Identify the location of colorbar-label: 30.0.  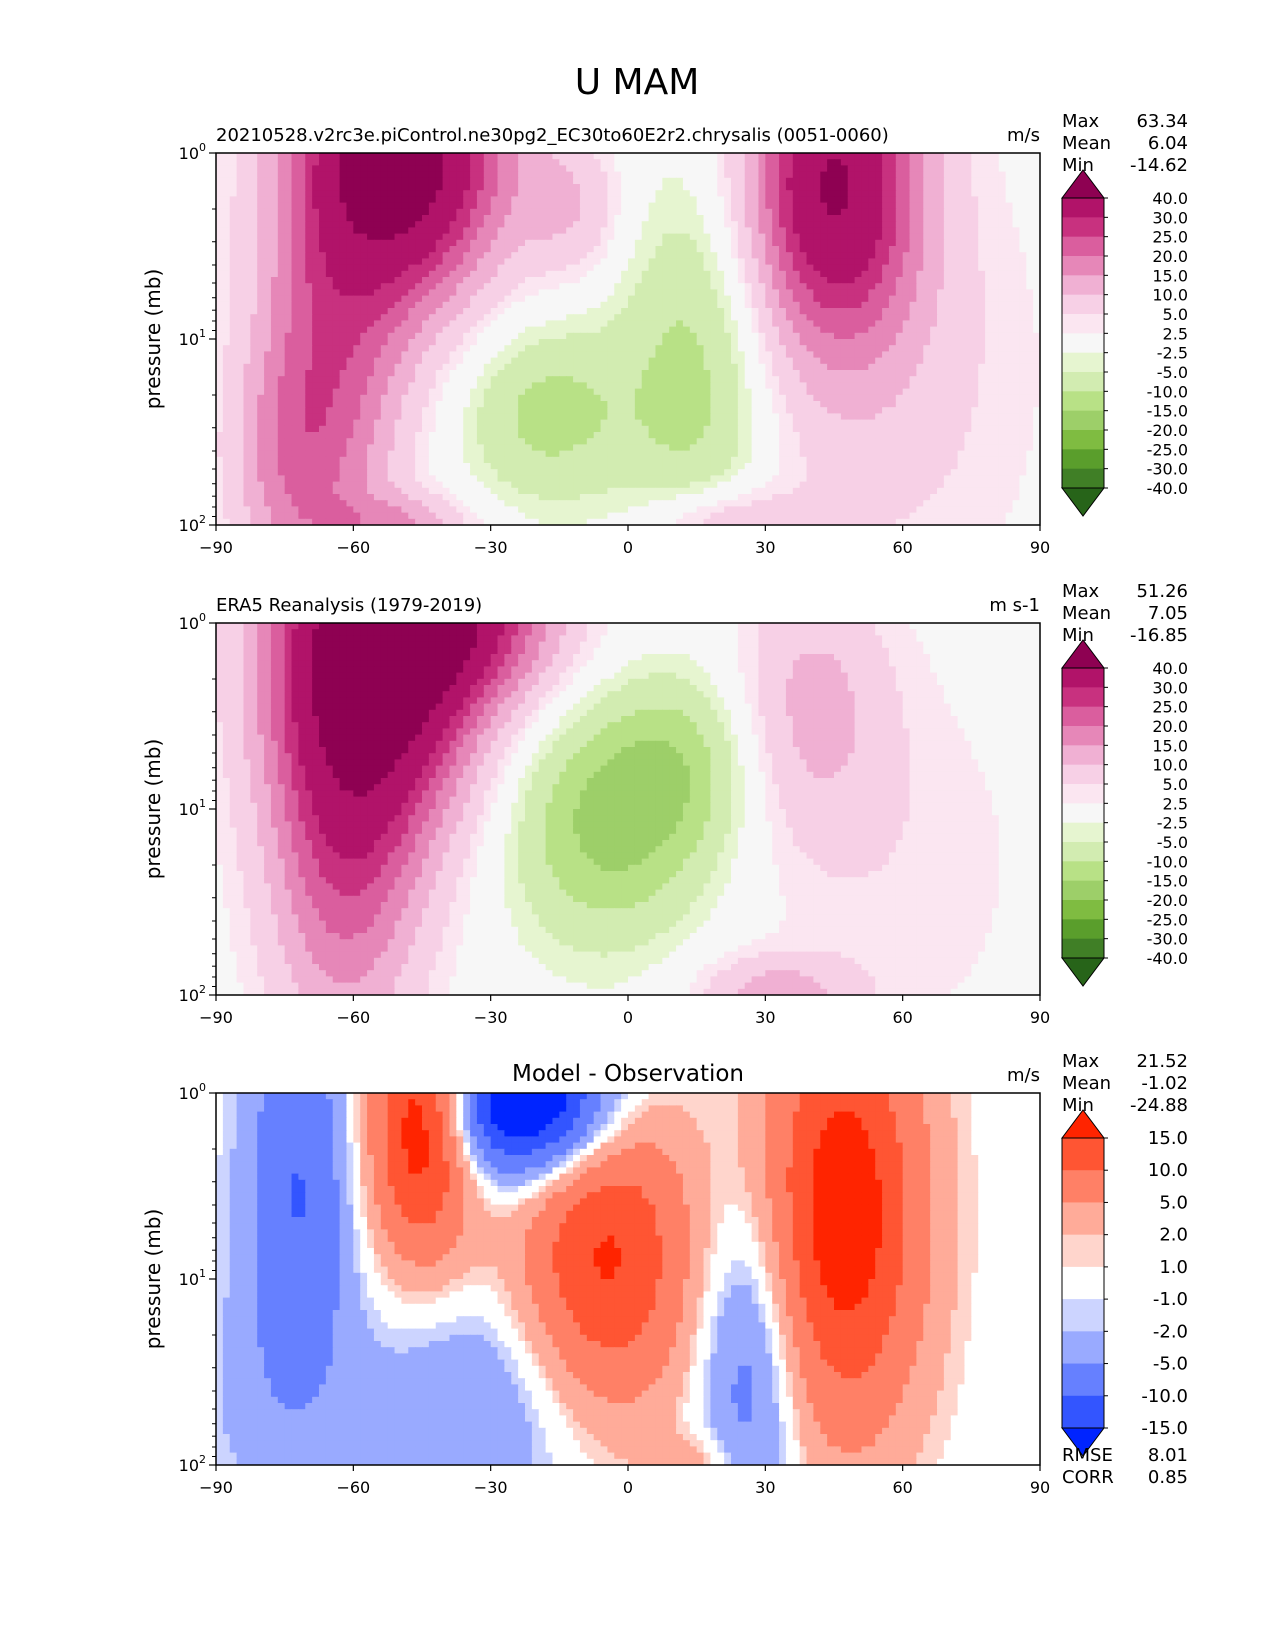
(1170, 217).